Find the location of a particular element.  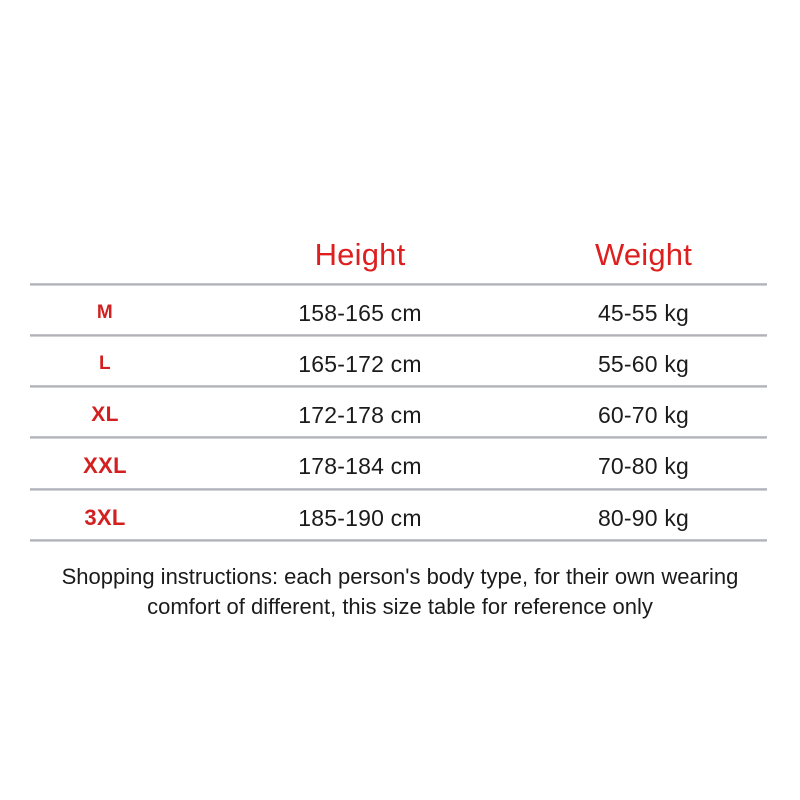

row-height-cell: 158-165 cm is located at coordinates (360, 313).